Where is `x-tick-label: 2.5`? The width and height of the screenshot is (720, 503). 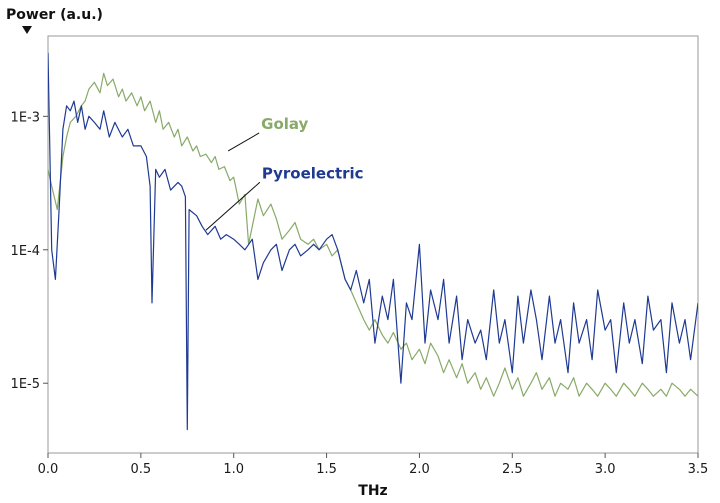 x-tick-label: 2.5 is located at coordinates (512, 469).